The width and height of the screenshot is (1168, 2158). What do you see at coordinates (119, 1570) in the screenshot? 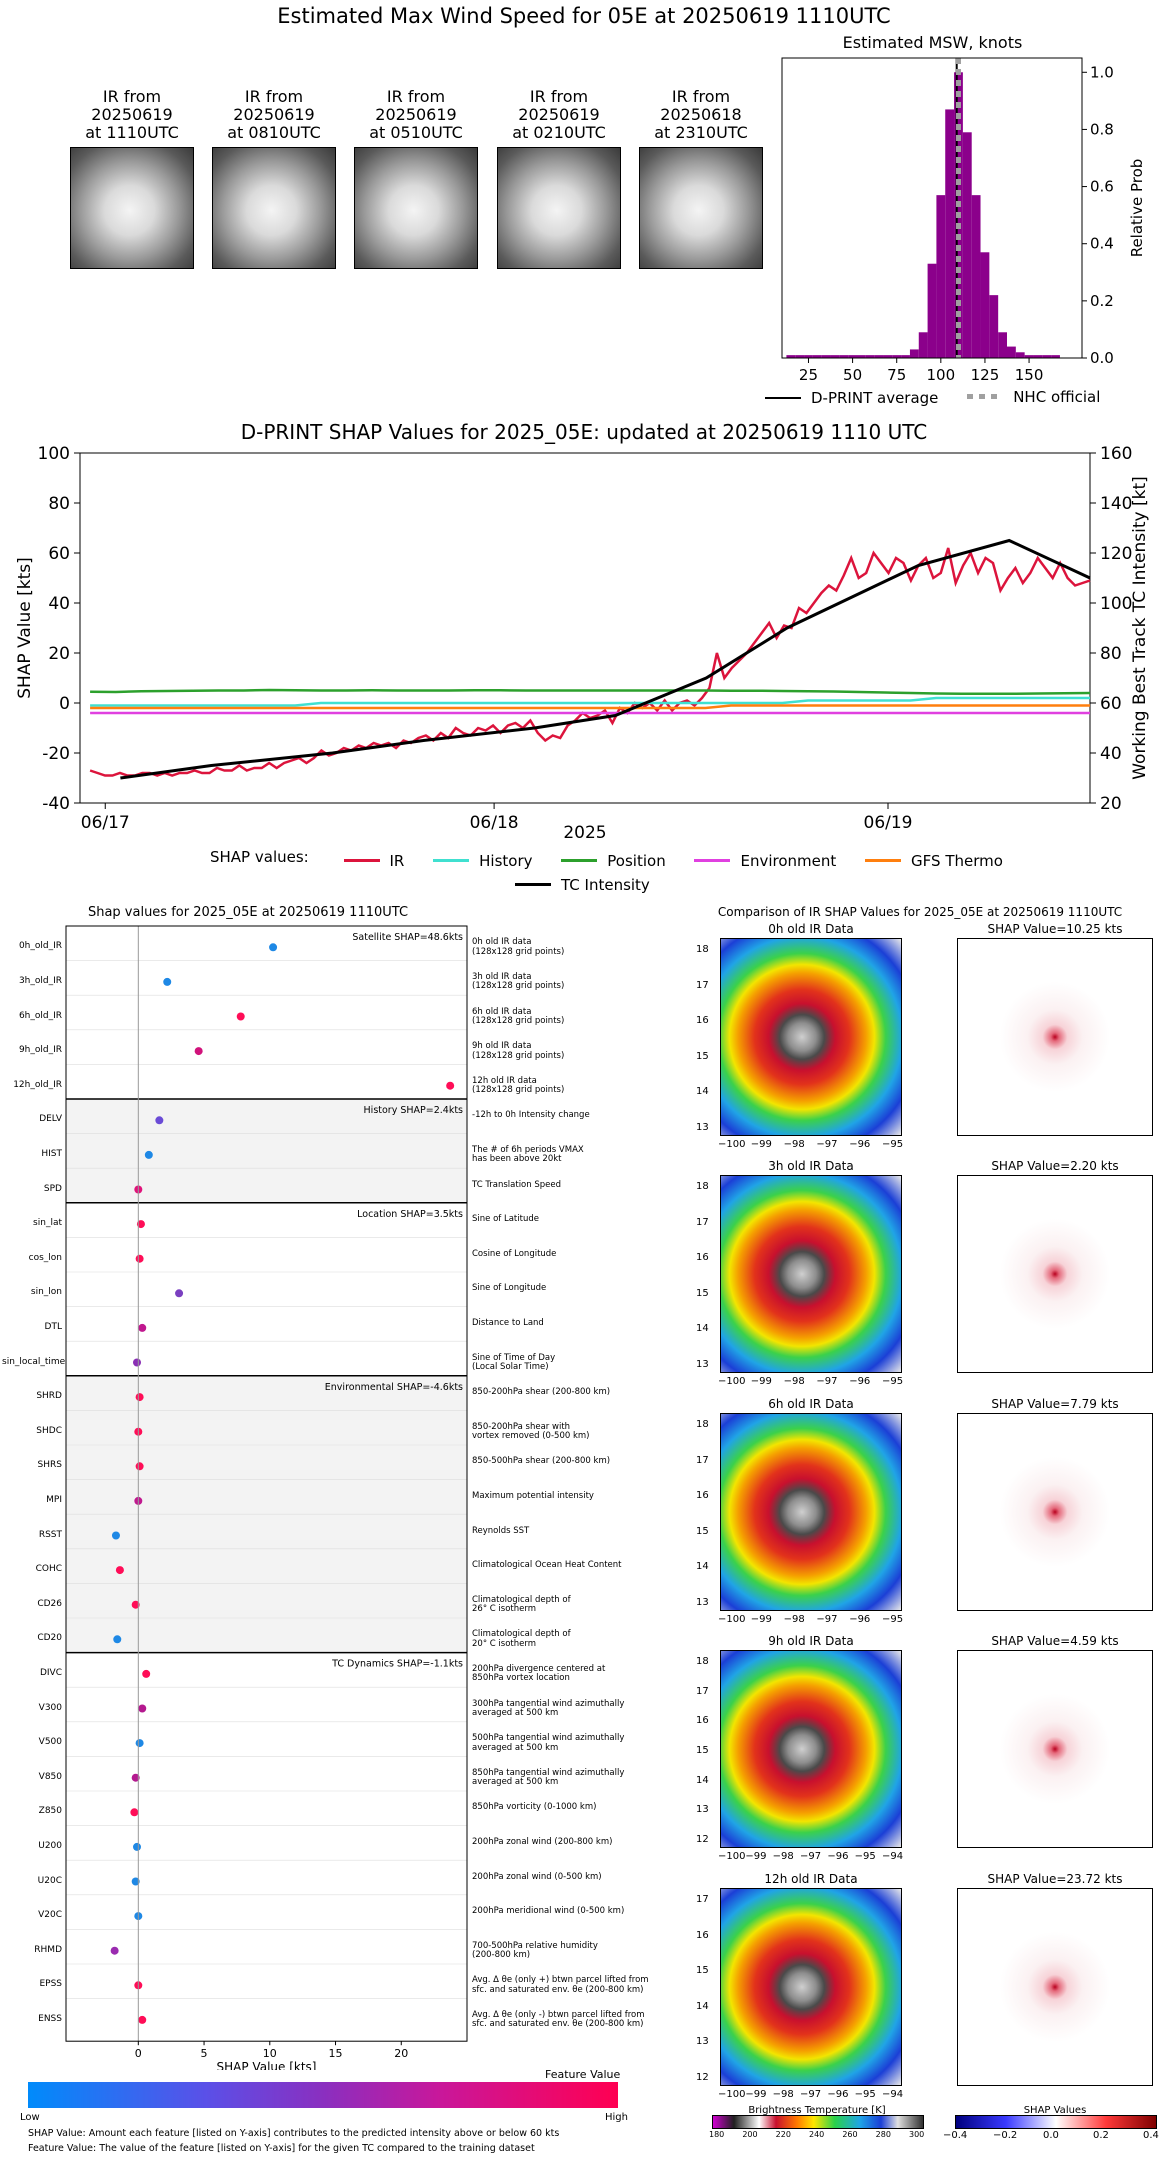
I see `feature-dot-COHC` at bounding box center [119, 1570].